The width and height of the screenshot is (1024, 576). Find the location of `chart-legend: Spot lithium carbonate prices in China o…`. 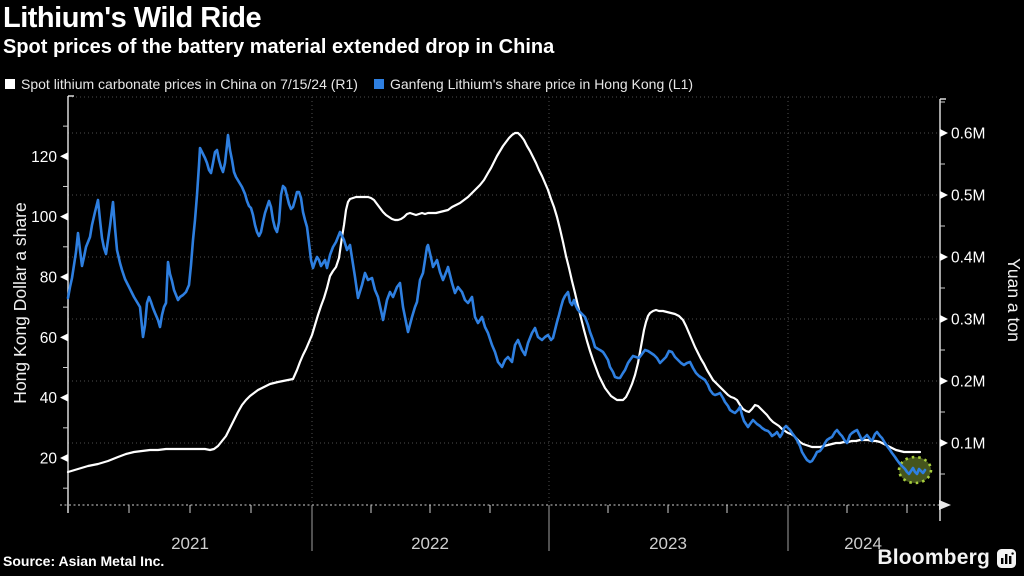

chart-legend: Spot lithium carbonate prices in China o… is located at coordinates (349, 84).